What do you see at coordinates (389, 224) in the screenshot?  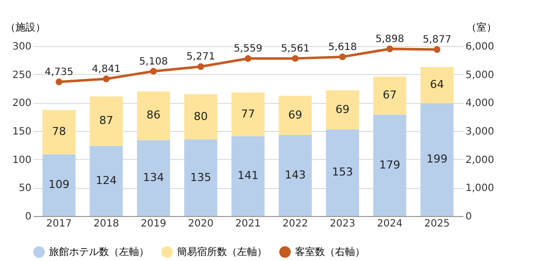 I see `x-tick-label: 2024` at bounding box center [389, 224].